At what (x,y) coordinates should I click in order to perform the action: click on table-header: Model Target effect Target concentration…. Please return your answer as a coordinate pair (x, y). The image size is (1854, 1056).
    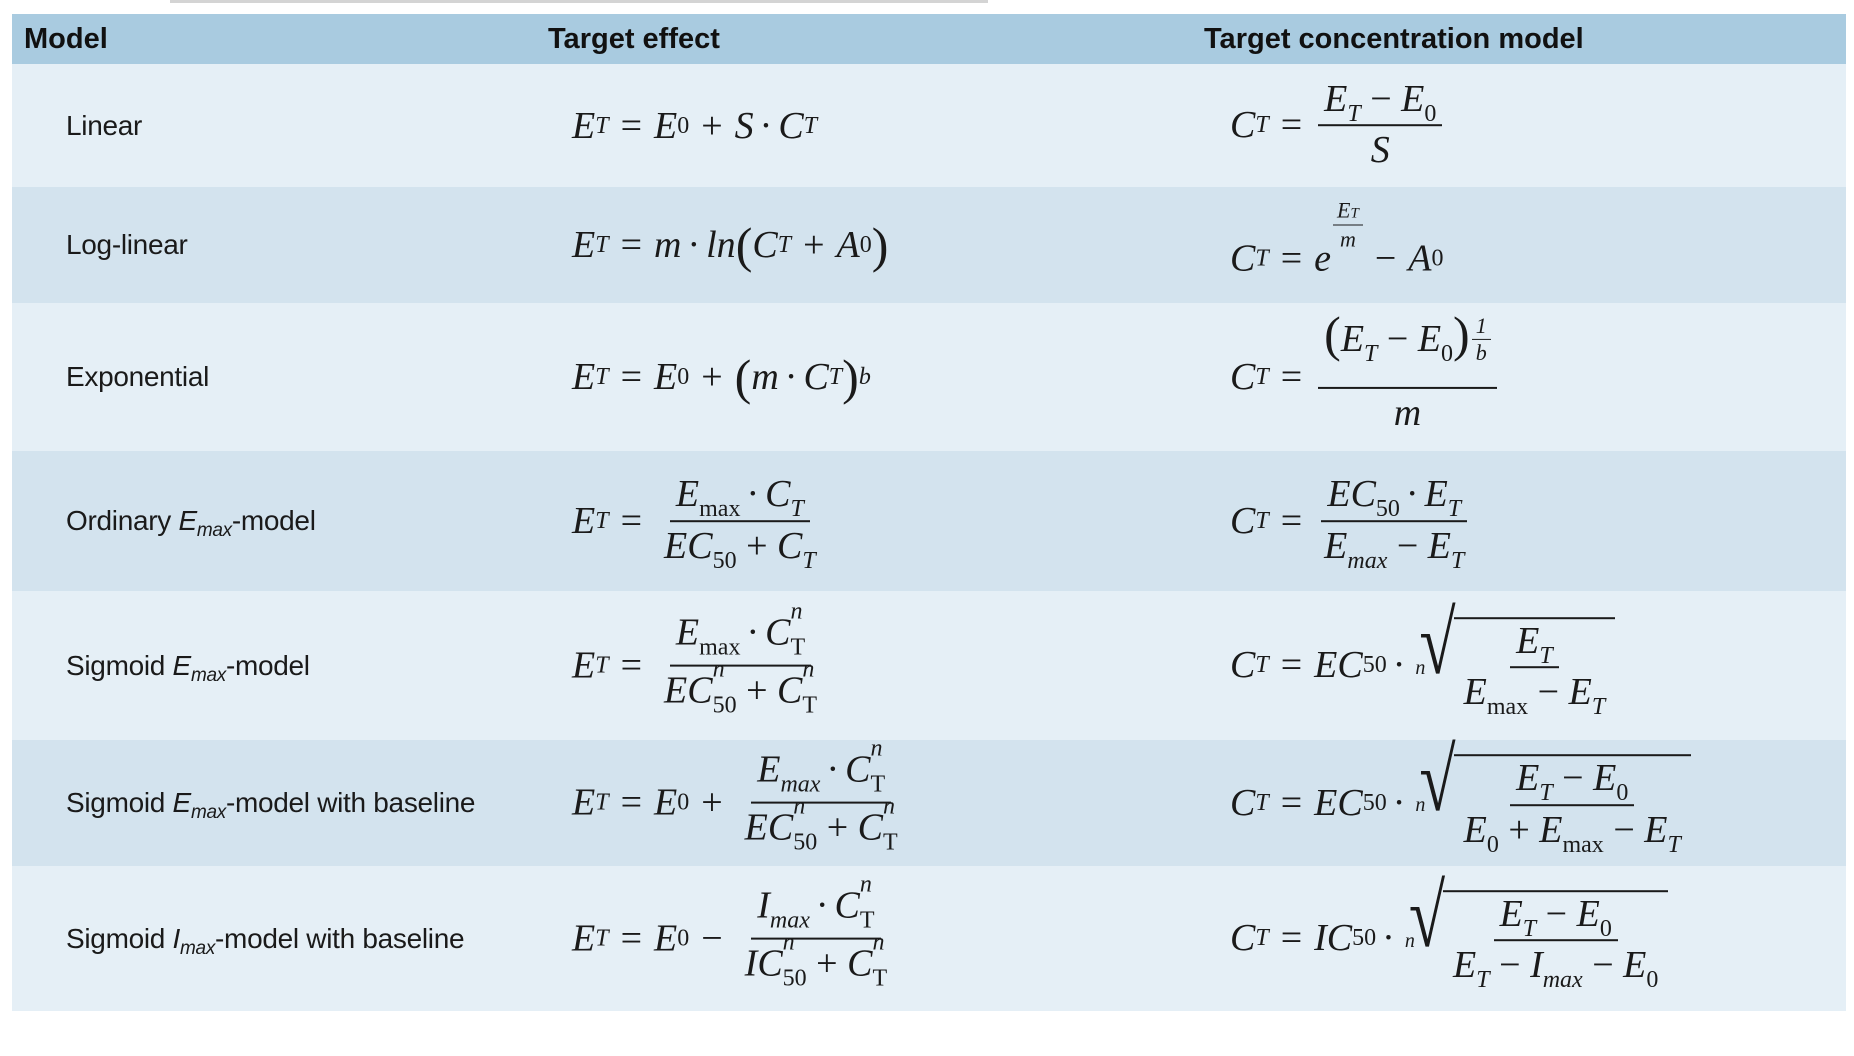
    Looking at the image, I should click on (929, 39).